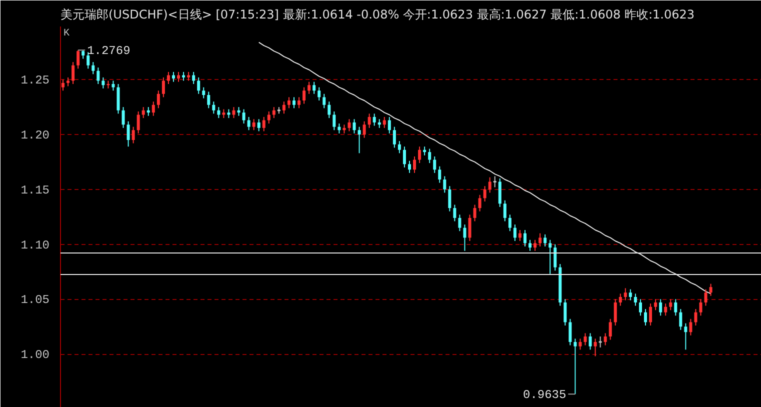 The width and height of the screenshot is (761, 407). Describe the element at coordinates (35, 245) in the screenshot. I see `y-tick-label: 1.10` at that location.